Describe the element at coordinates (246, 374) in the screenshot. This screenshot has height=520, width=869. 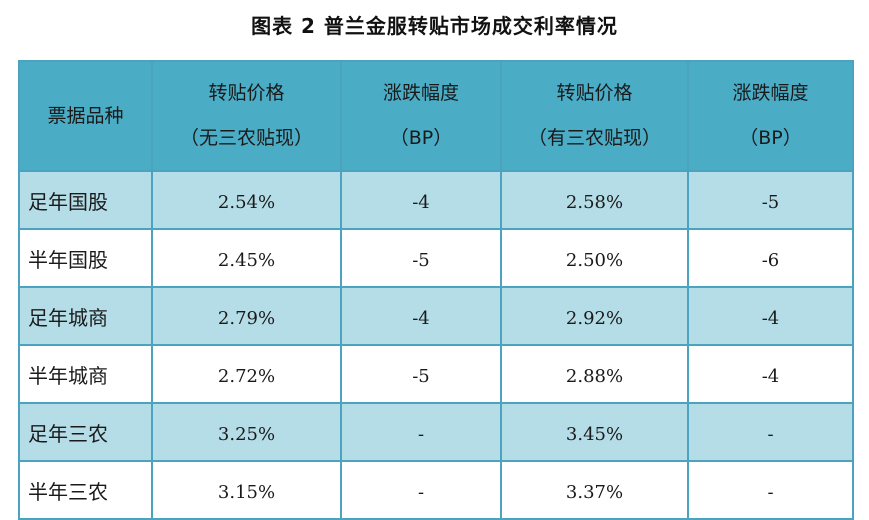
I see `cell-price-no-sannong: 2.72%` at that location.